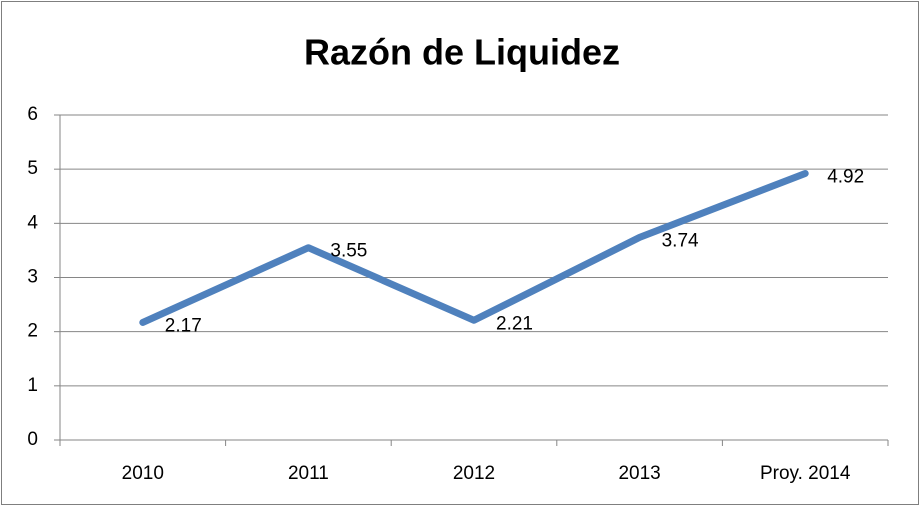 This screenshot has height=507, width=921. I want to click on y-tick-label: 2, so click(32, 331).